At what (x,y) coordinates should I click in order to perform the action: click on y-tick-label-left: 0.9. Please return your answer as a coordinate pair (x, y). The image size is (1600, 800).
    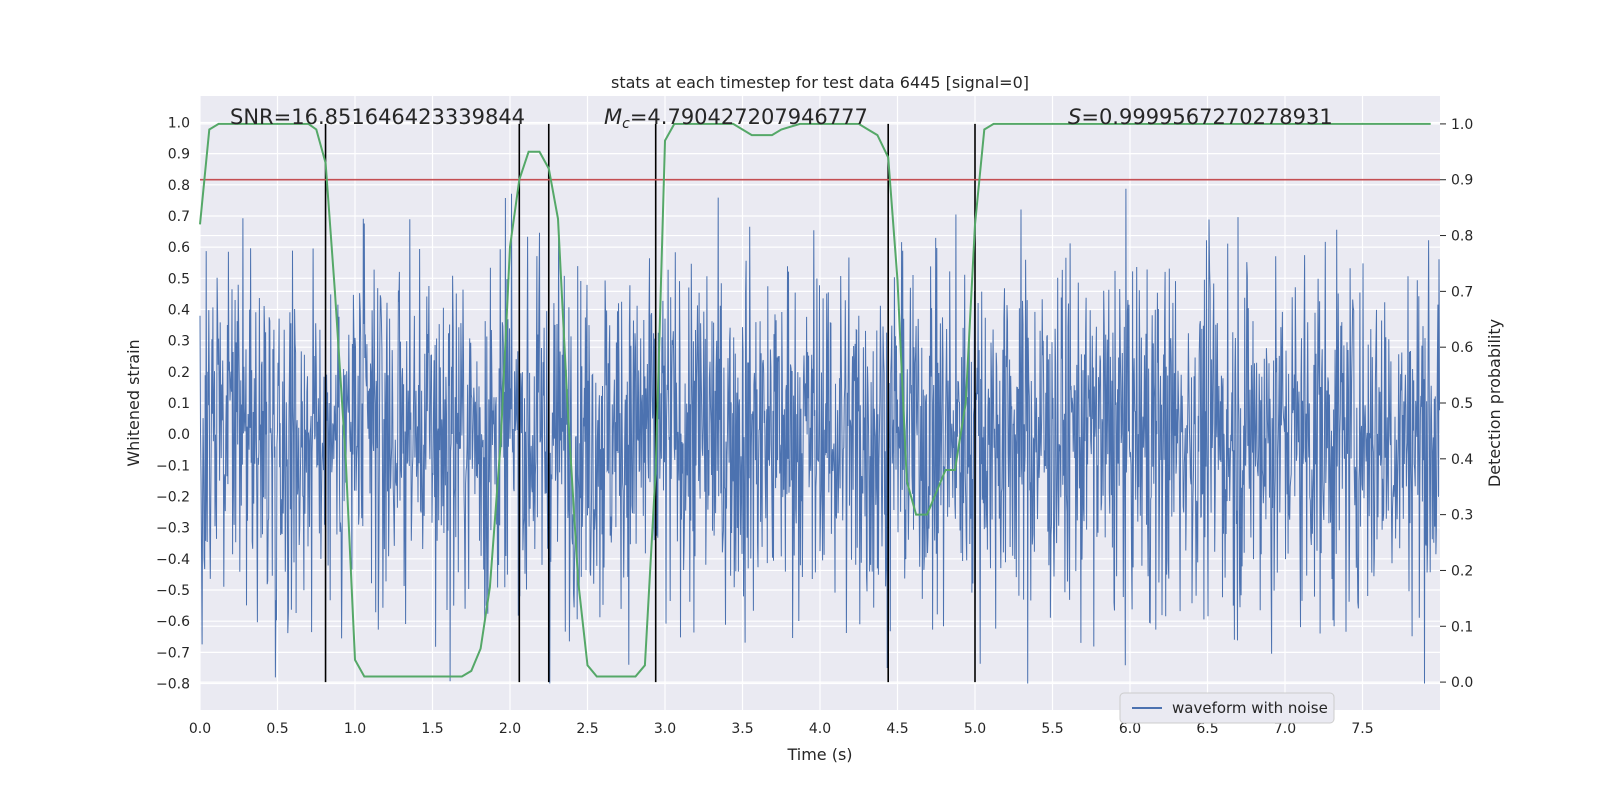
    Looking at the image, I should click on (179, 155).